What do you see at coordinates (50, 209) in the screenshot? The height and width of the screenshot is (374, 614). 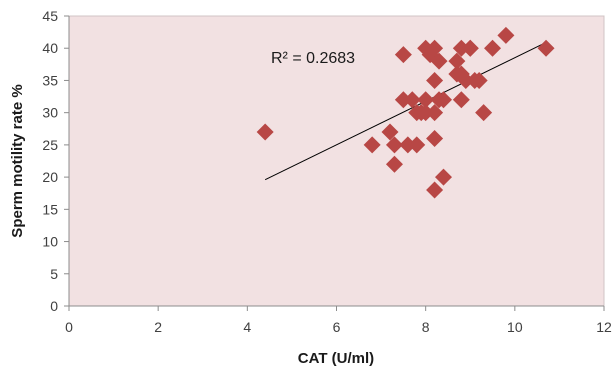 I see `y-tick-label: 15` at bounding box center [50, 209].